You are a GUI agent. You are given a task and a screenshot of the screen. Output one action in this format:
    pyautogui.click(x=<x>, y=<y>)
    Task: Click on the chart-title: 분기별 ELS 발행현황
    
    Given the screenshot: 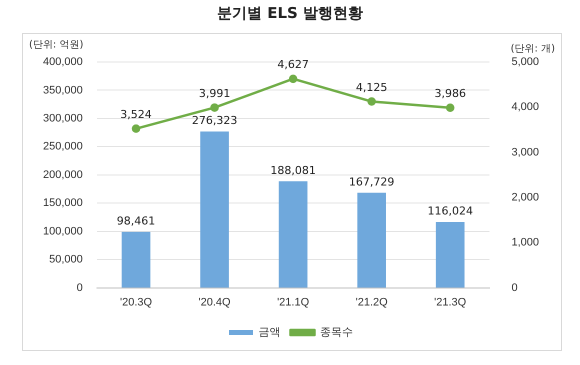 What is the action you would take?
    pyautogui.click(x=290, y=13)
    